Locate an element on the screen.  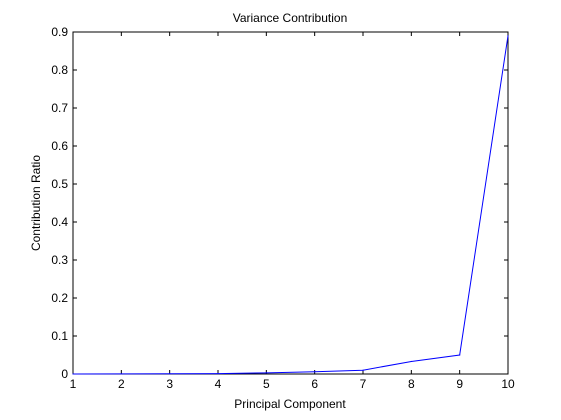
x-tick-label: 5 is located at coordinates (266, 384).